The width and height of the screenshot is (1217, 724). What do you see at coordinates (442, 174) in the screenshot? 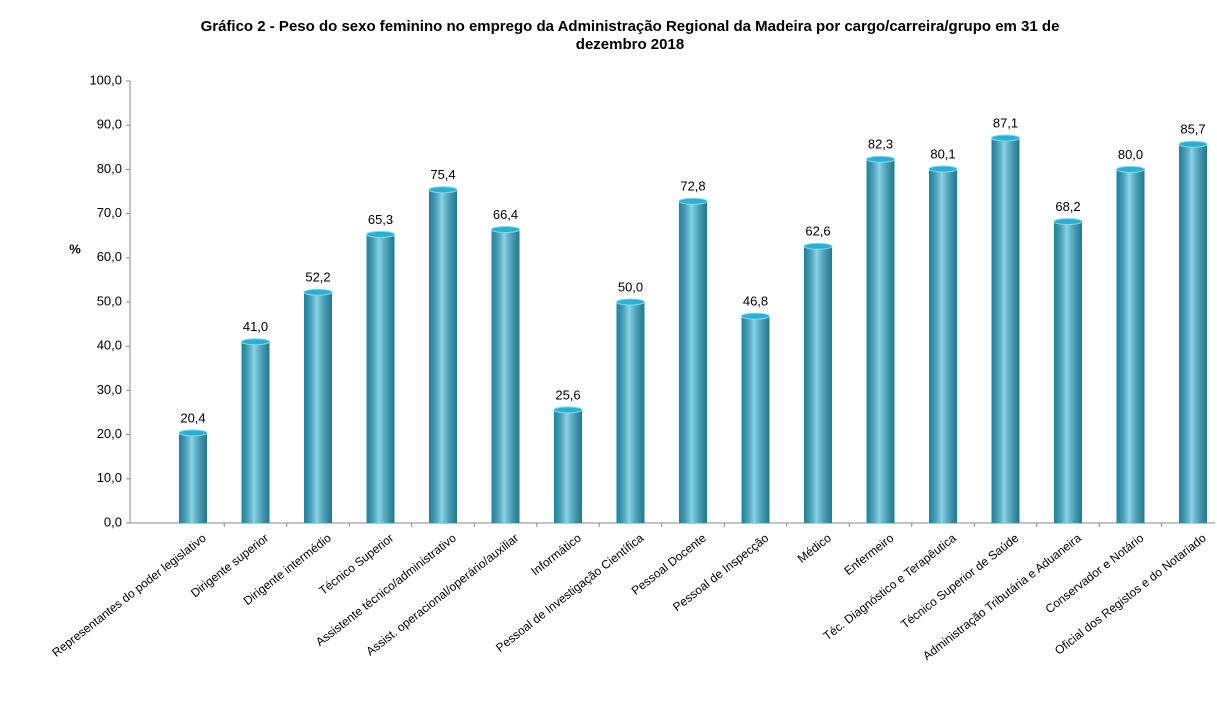
I see `data-label: 75,4` at bounding box center [442, 174].